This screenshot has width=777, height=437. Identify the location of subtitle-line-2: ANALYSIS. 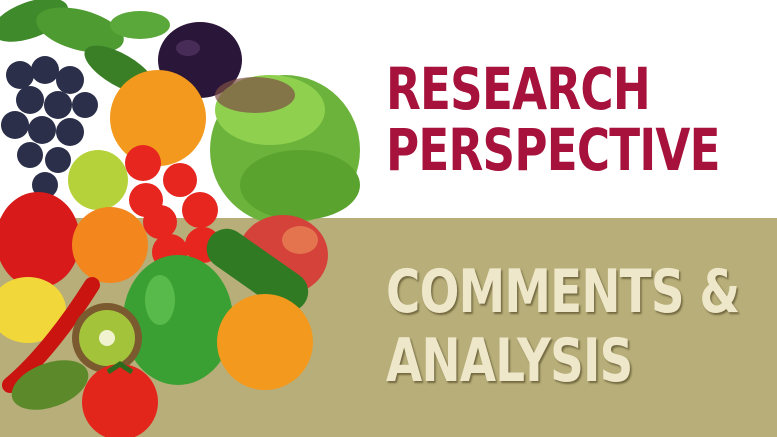
(509, 361).